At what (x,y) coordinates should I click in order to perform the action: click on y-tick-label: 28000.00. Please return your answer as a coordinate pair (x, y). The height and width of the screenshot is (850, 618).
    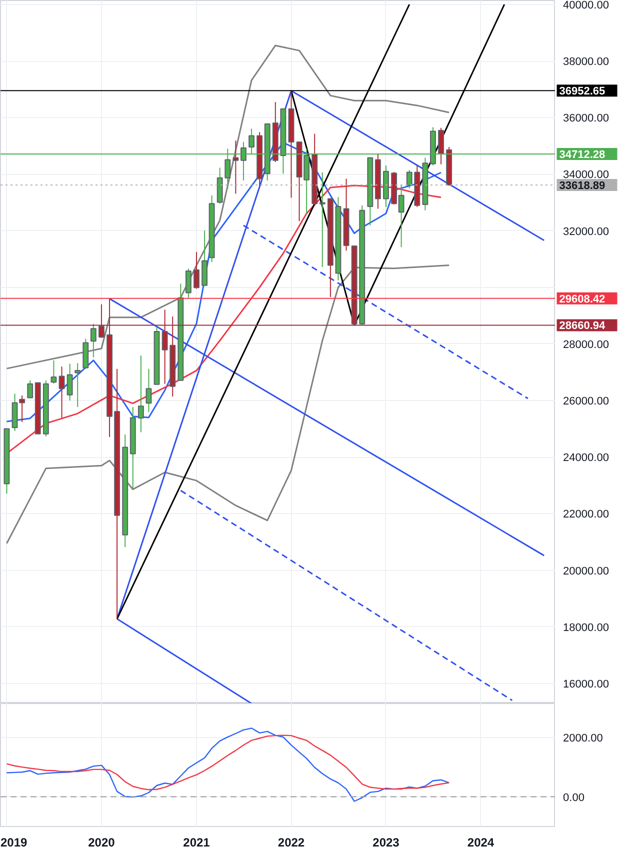
    Looking at the image, I should click on (586, 344).